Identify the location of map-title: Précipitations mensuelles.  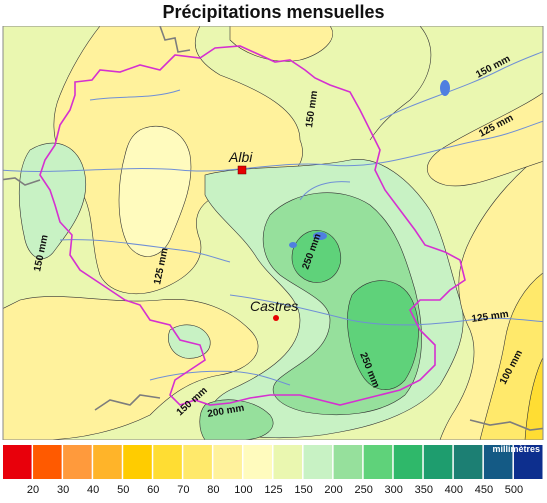
(273, 12).